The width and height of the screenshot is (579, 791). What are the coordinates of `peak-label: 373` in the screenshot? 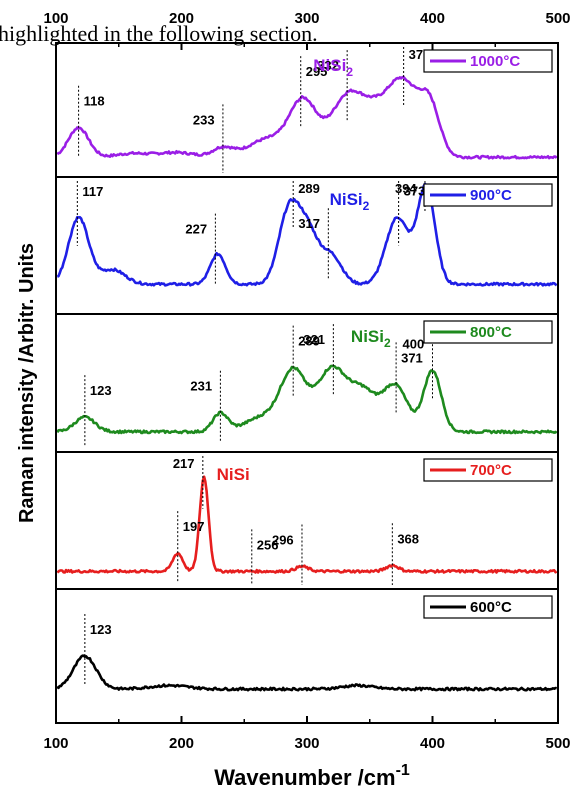 It's located at (415, 190).